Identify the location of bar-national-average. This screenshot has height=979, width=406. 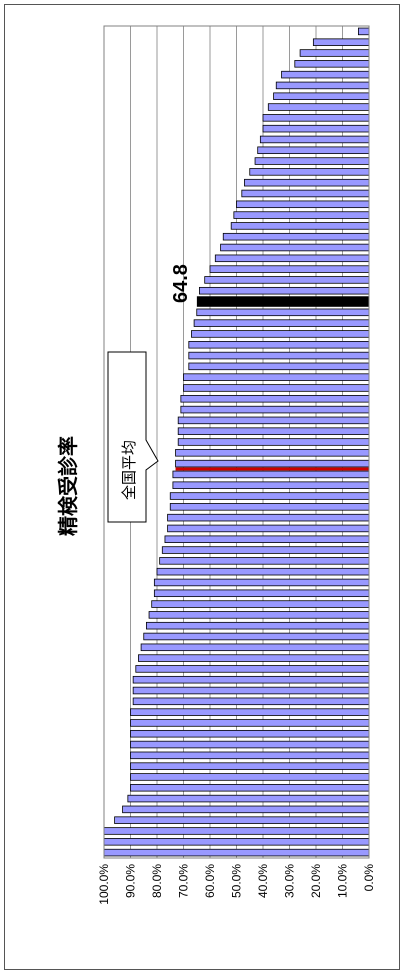
(272, 469).